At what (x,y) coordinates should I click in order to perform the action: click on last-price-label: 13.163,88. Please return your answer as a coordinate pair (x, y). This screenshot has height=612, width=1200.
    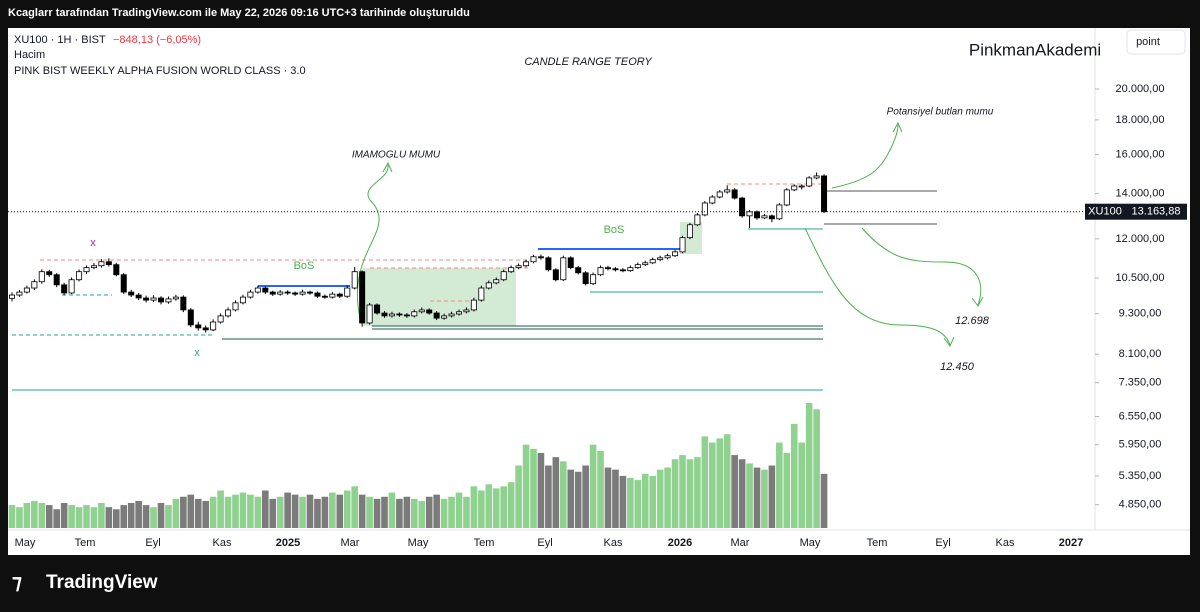
    Looking at the image, I should click on (1156, 212).